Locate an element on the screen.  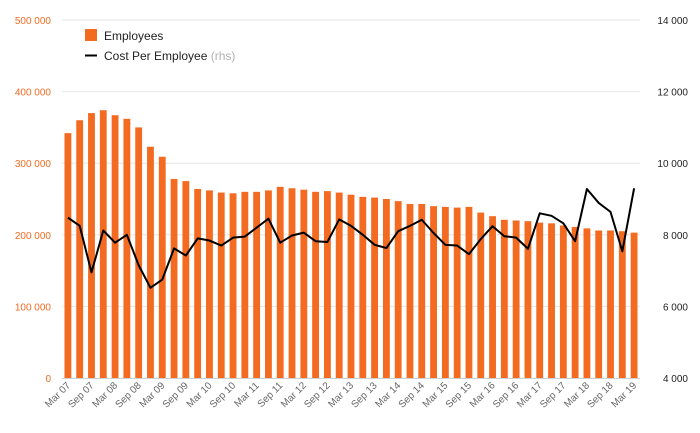
x-tick-label: Sep 17 is located at coordinates (553, 395).